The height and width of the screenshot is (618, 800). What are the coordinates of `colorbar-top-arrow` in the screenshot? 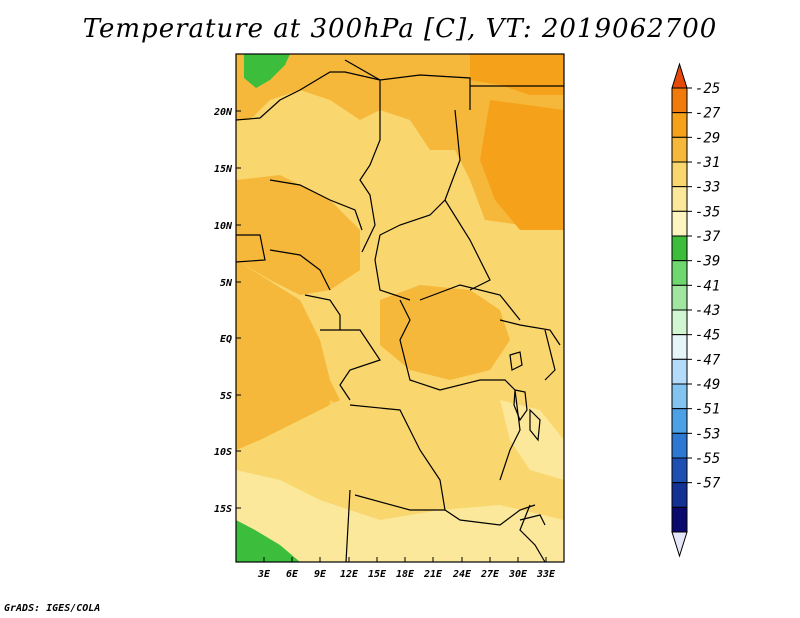 It's located at (679, 75).